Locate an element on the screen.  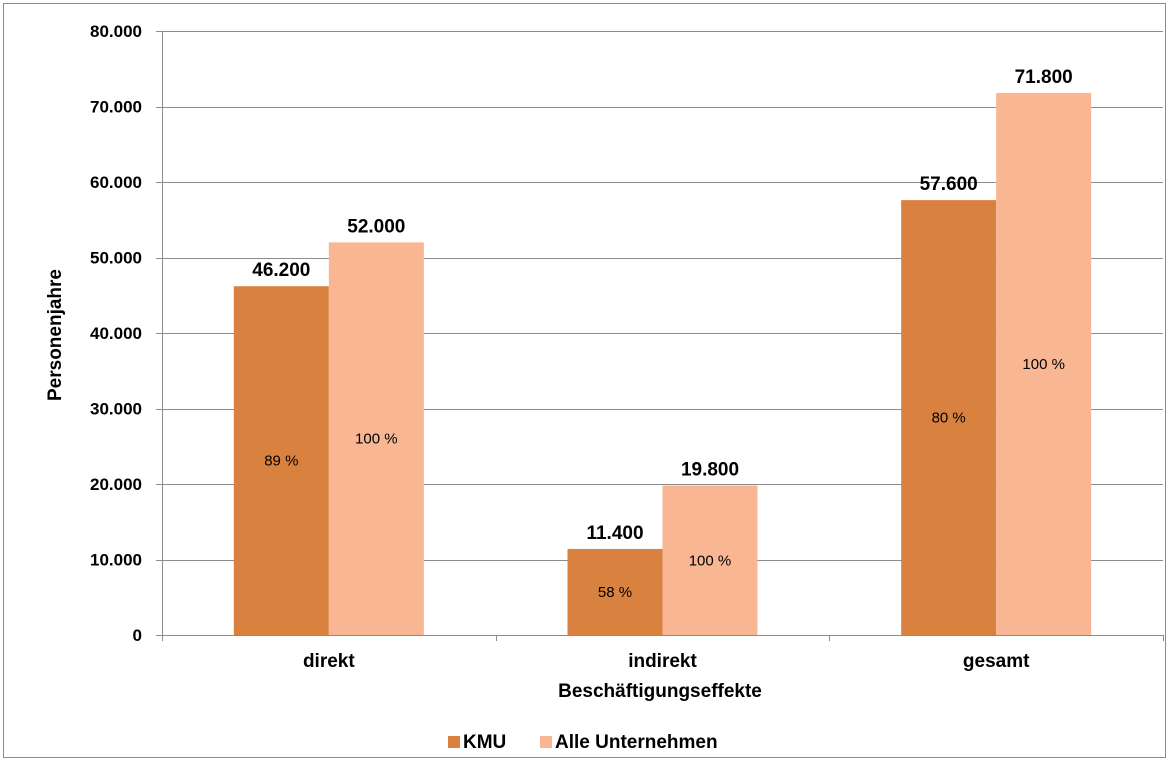
bar-direkt-alle-unternehmen is located at coordinates (376, 438).